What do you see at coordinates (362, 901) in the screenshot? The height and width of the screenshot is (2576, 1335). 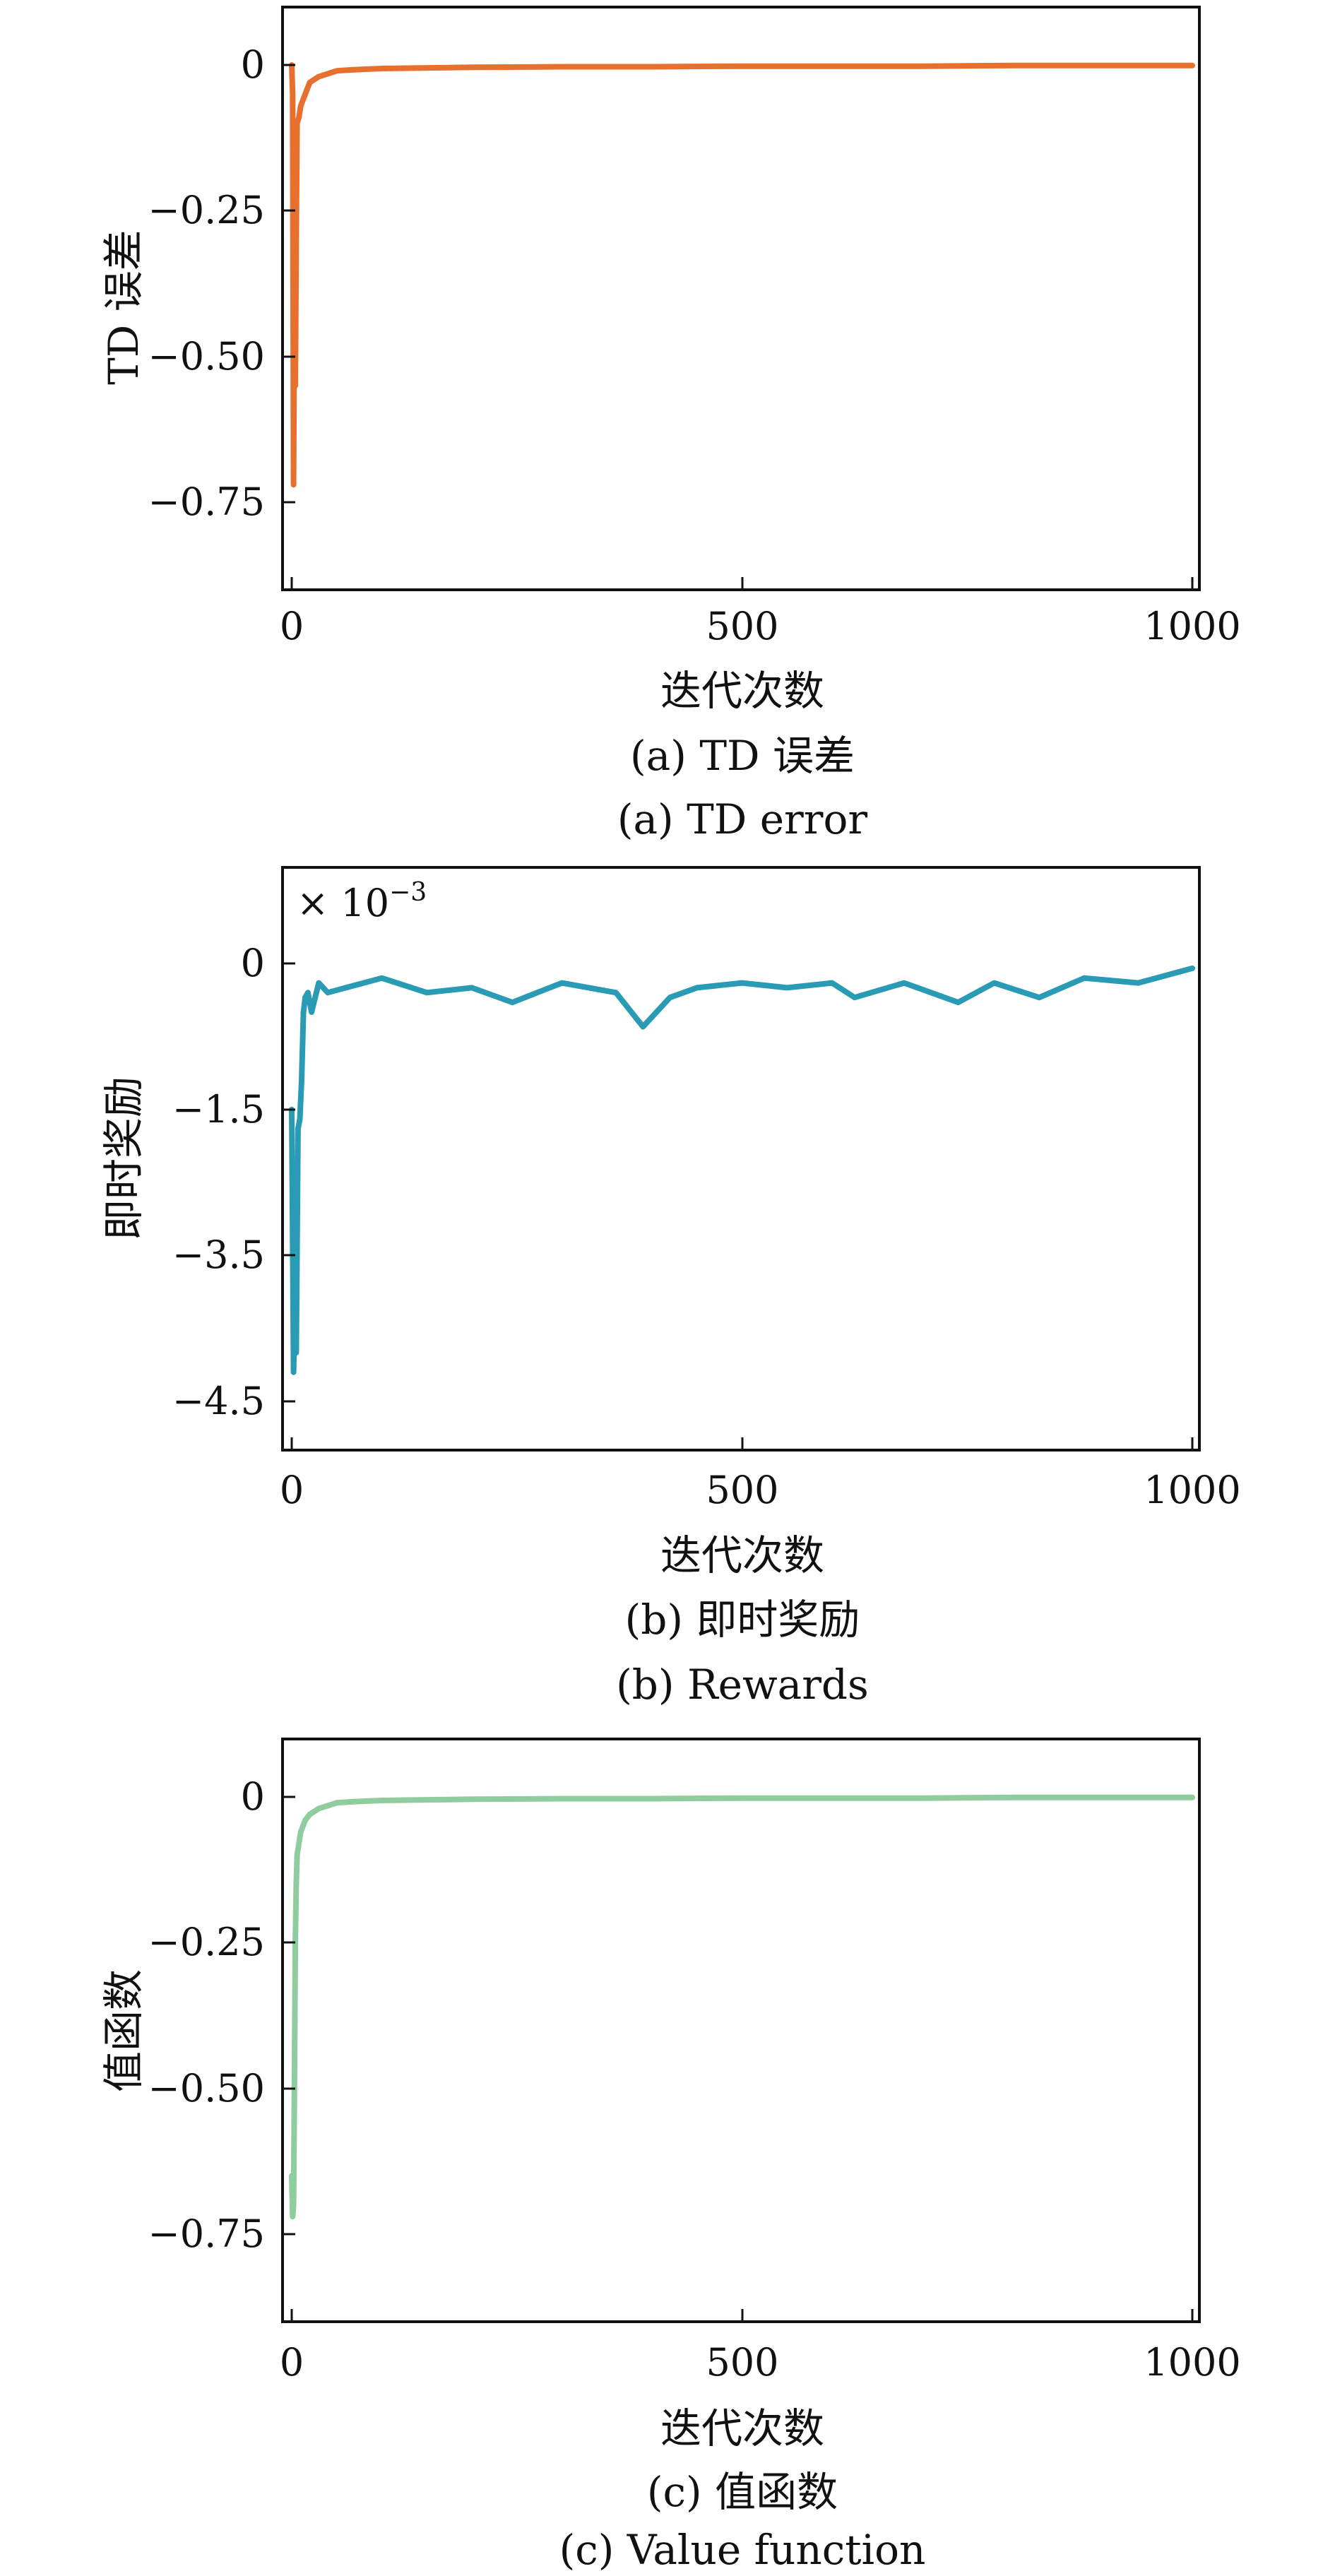 I see `scale-note: × 10⁻³` at bounding box center [362, 901].